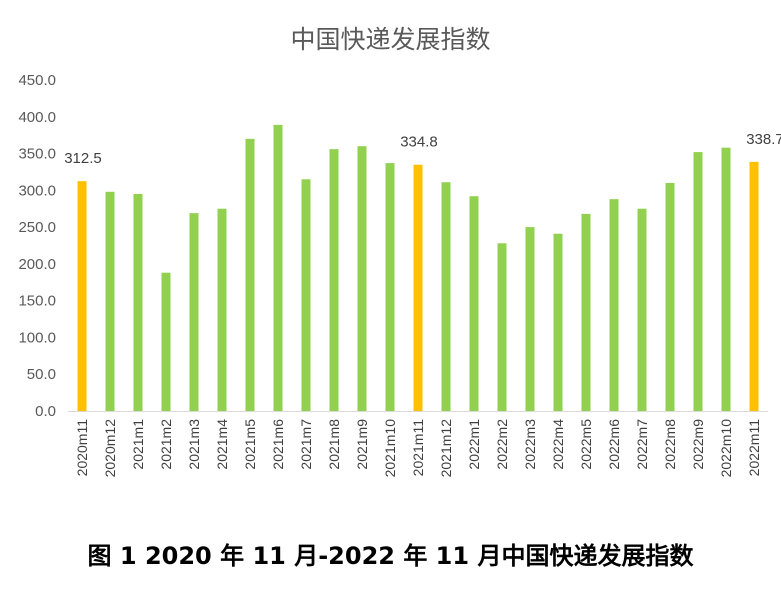 The height and width of the screenshot is (589, 781). Describe the element at coordinates (278, 444) in the screenshot. I see `x-tick-label: 2021m6` at that location.